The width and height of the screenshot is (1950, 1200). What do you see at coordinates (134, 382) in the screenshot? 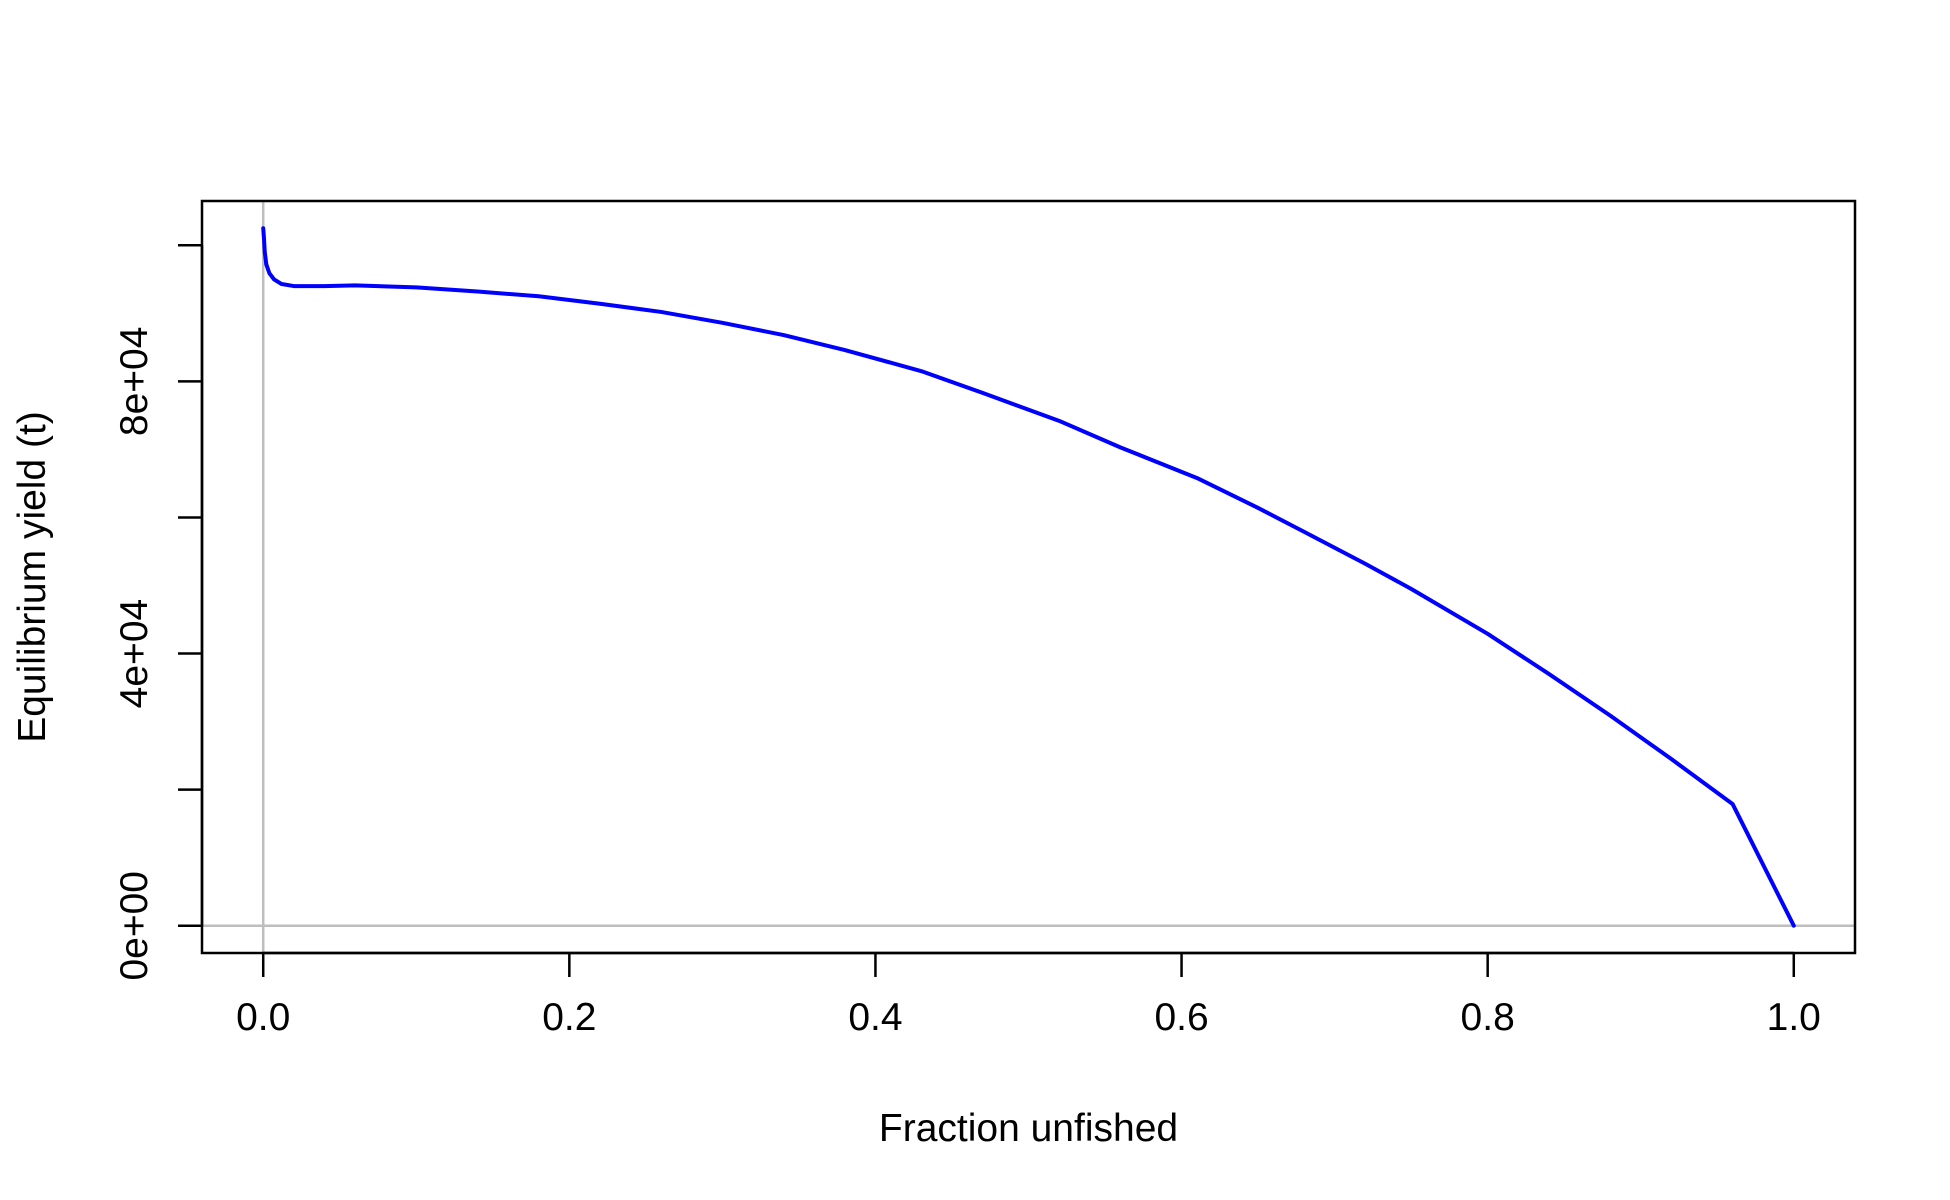
I see `y-tick-label: 8e+04` at bounding box center [134, 382].